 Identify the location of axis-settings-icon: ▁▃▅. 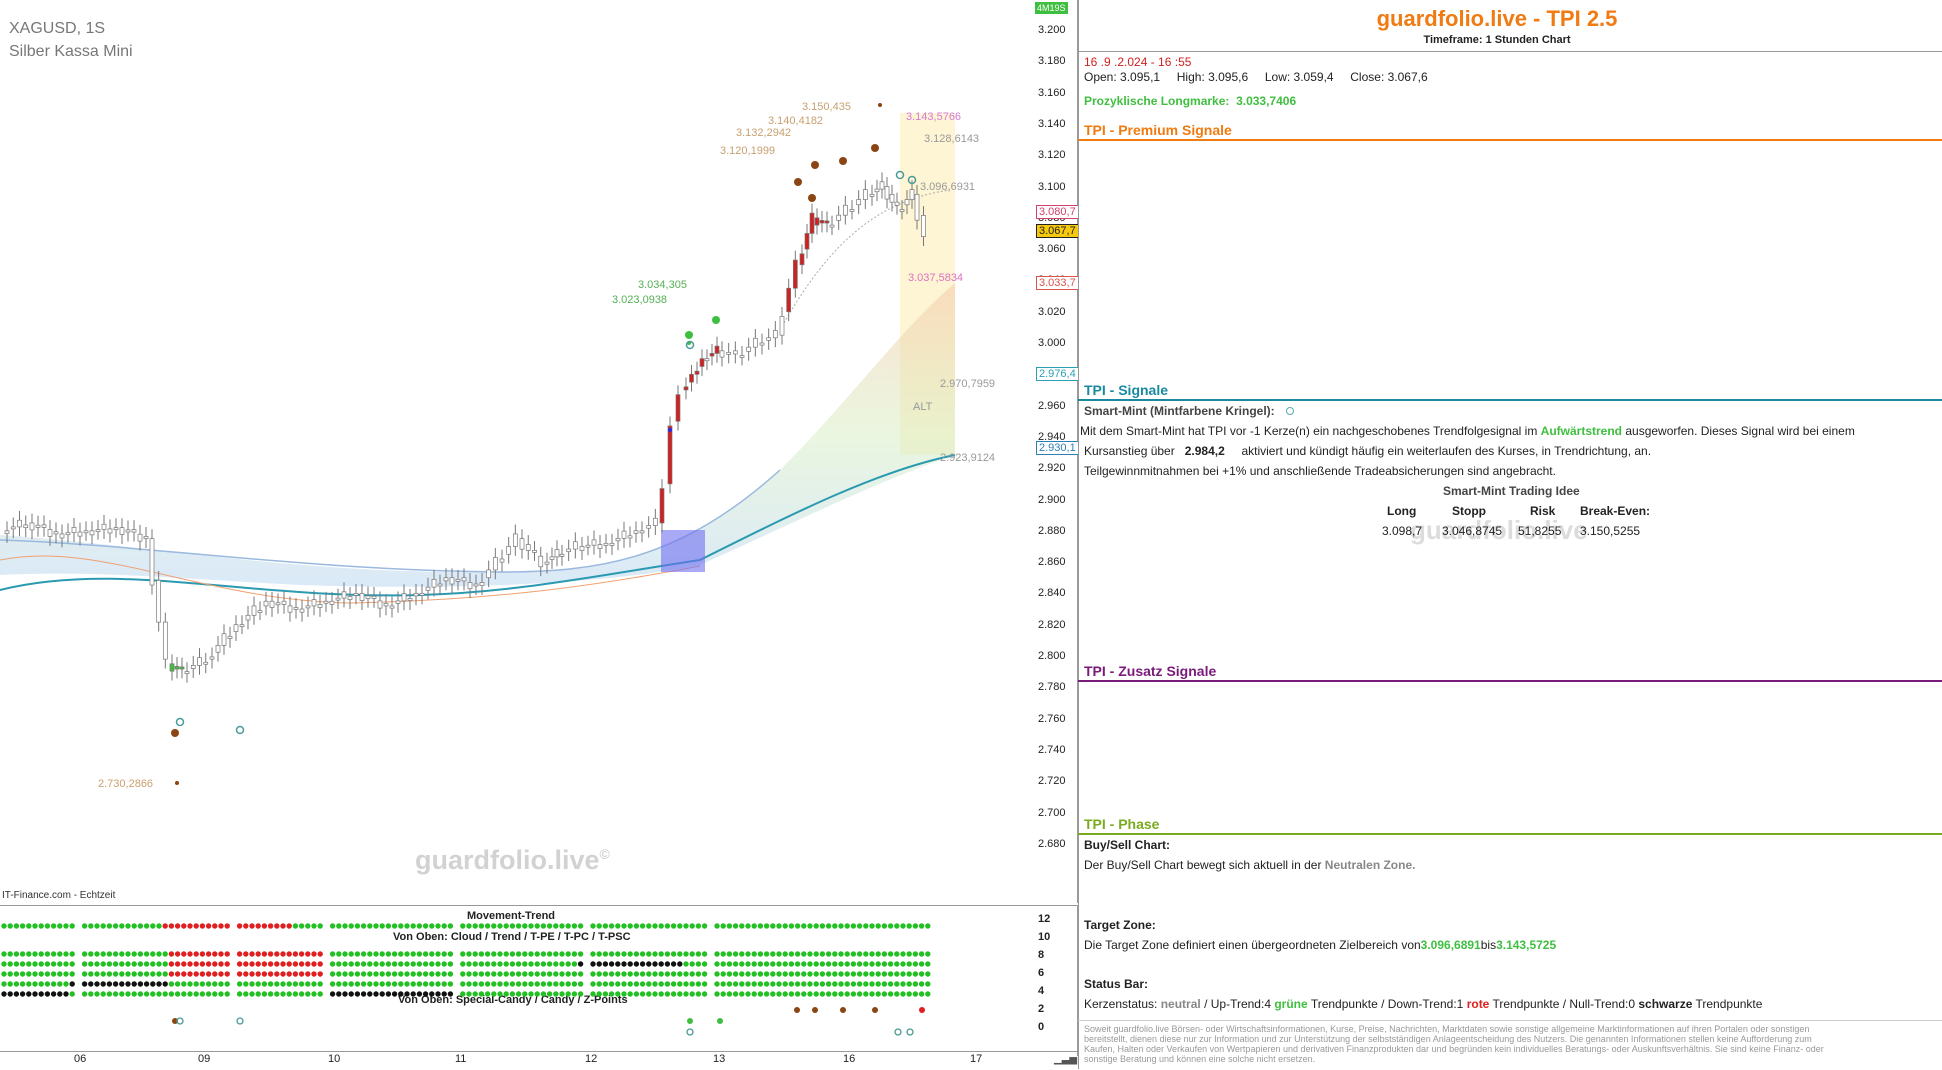
(1066, 1059).